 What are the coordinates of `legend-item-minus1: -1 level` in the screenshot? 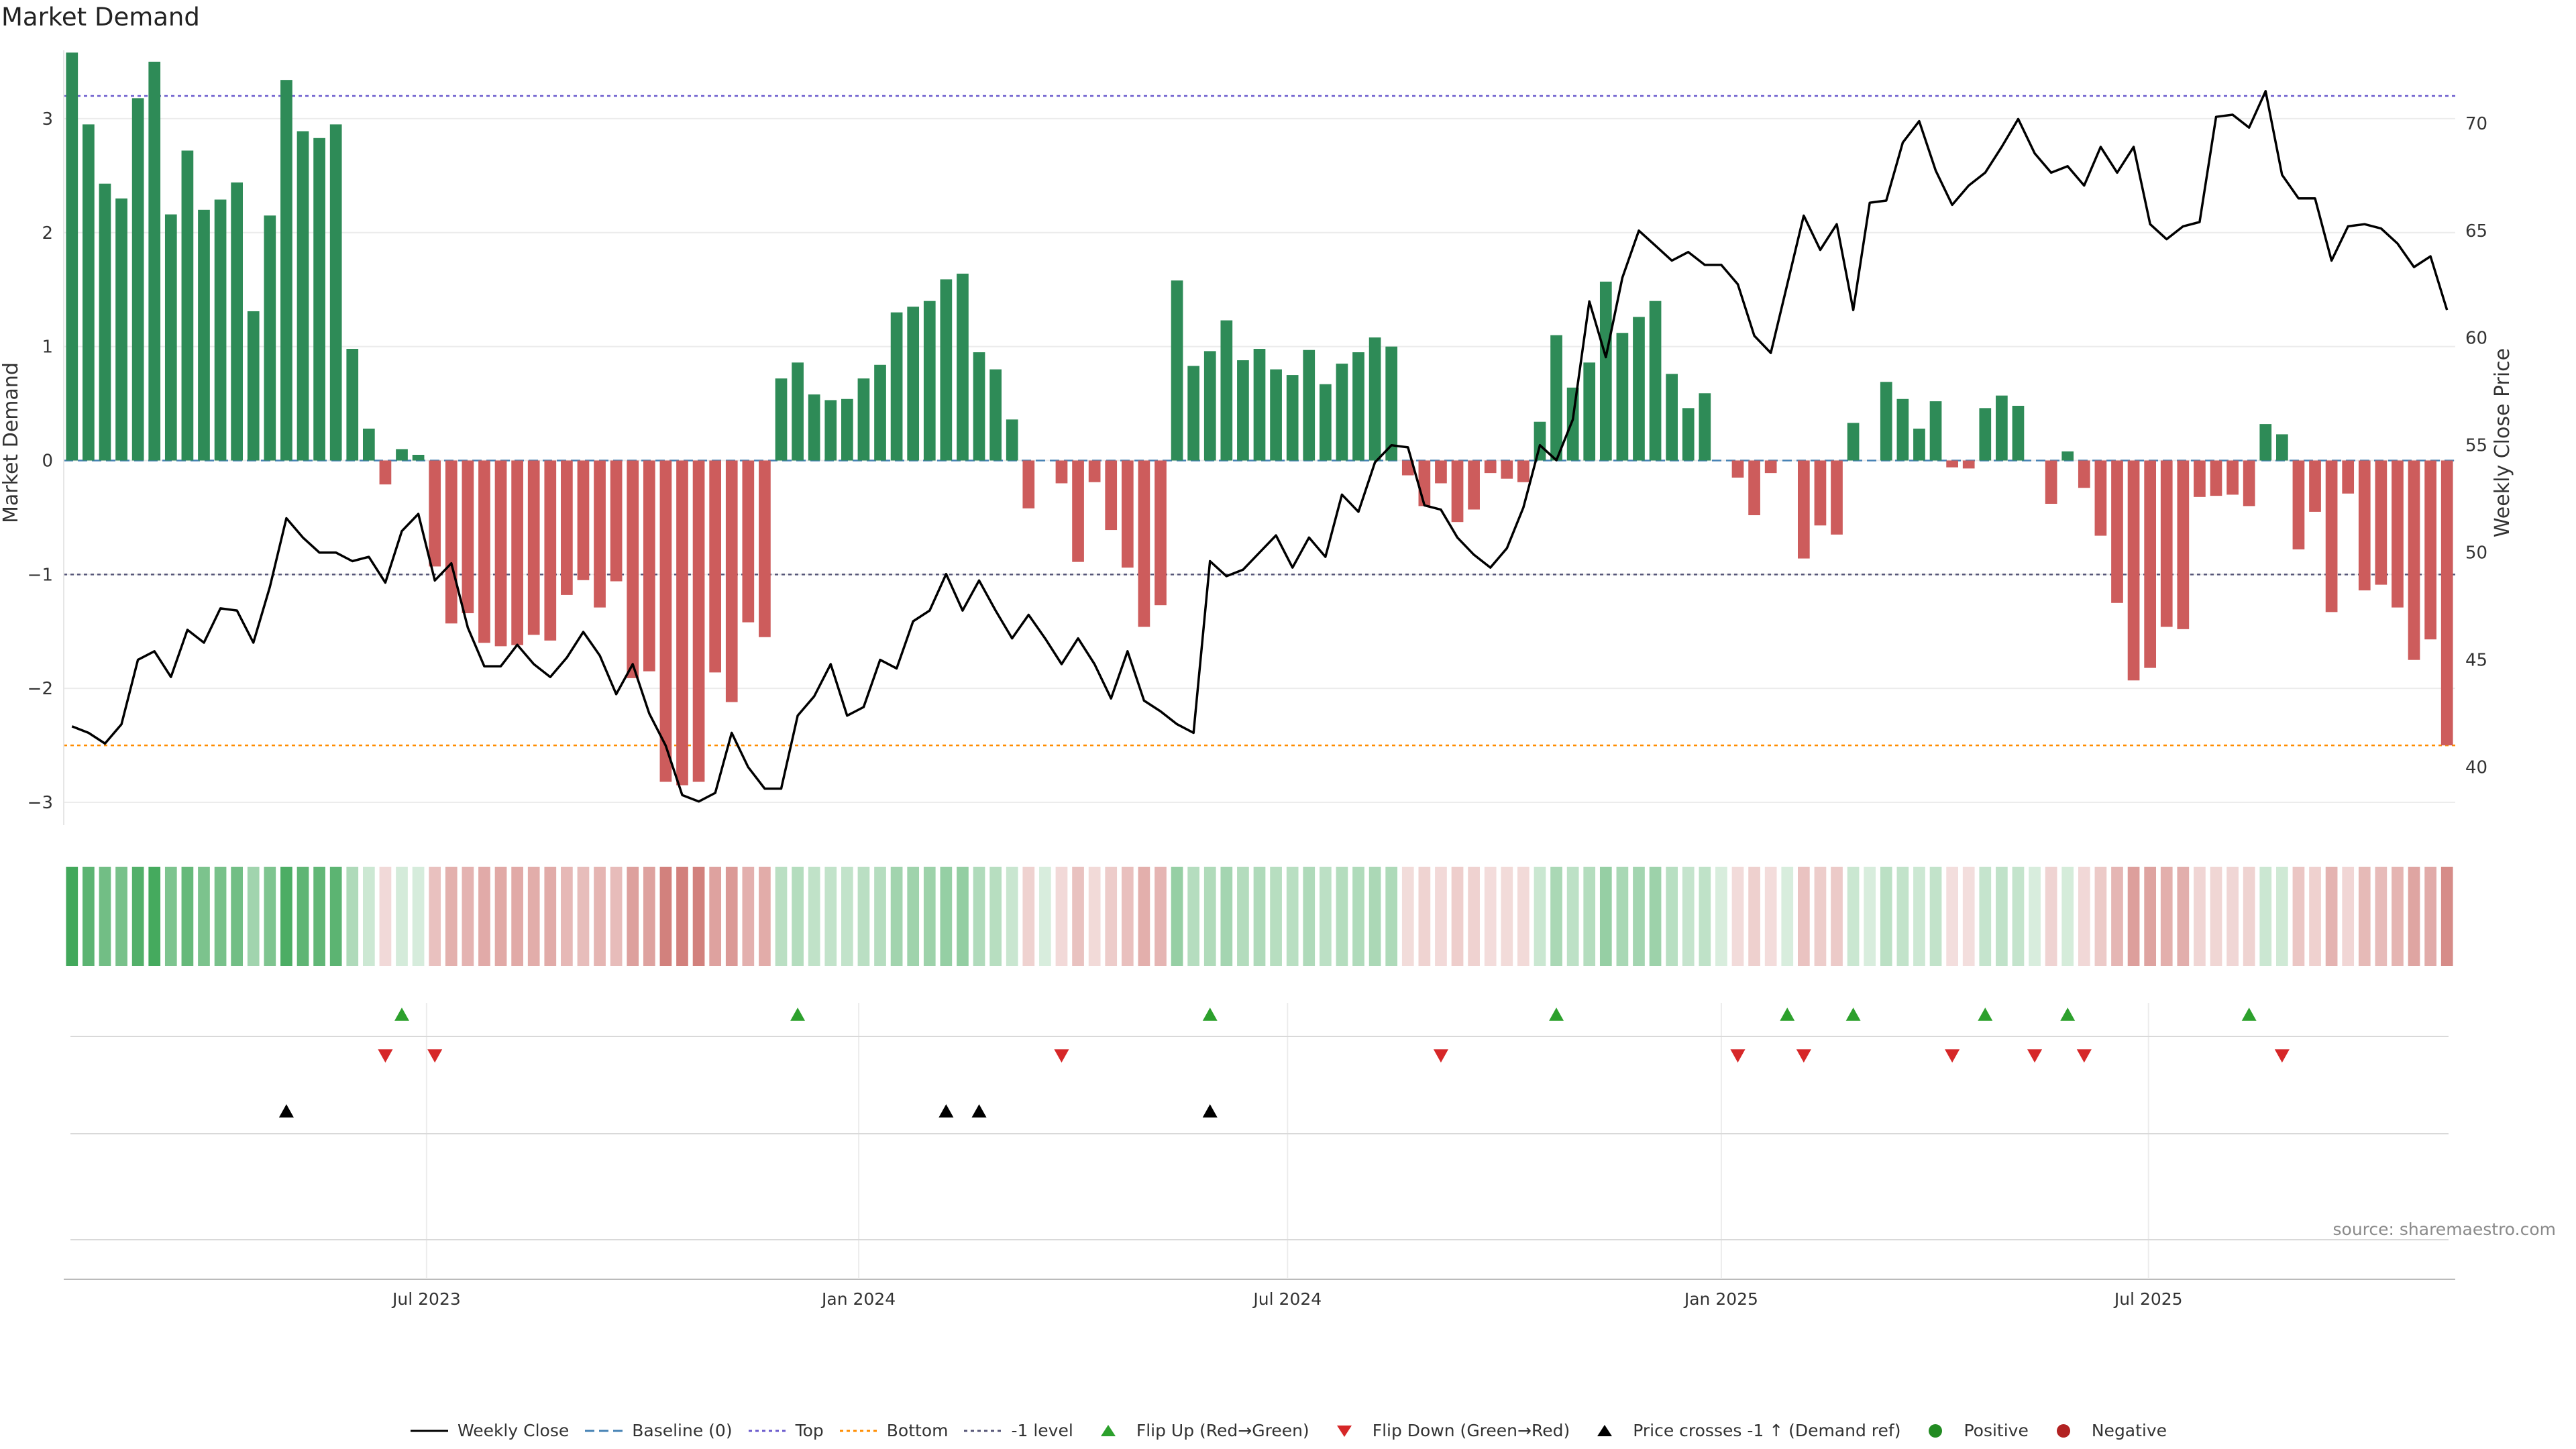 It's located at (1018, 1430).